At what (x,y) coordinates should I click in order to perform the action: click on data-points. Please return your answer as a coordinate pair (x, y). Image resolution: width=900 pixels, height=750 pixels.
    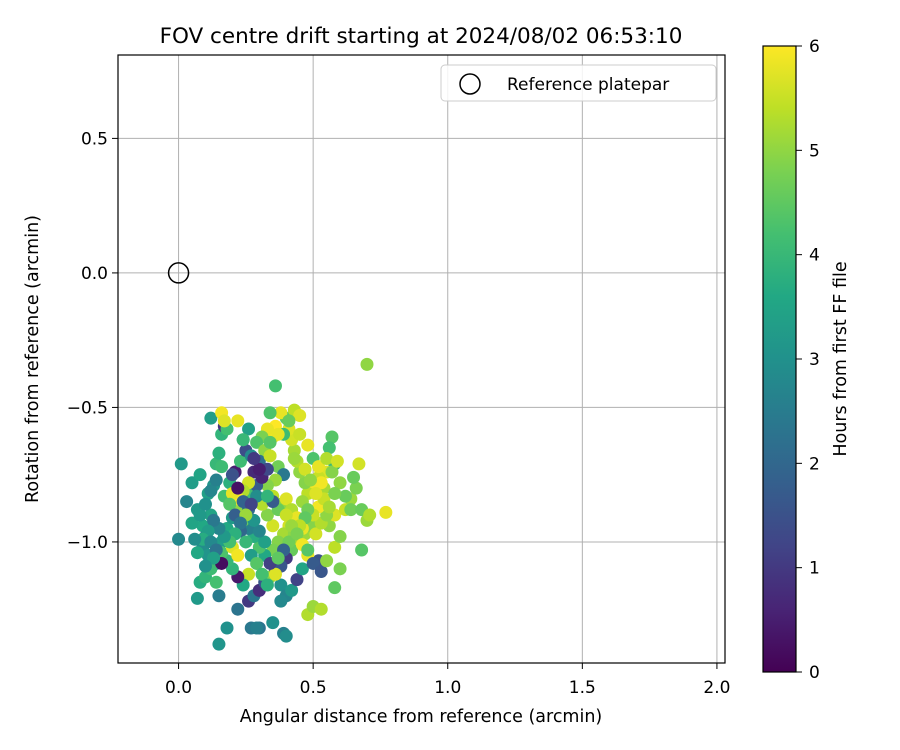
    Looking at the image, I should click on (282, 504).